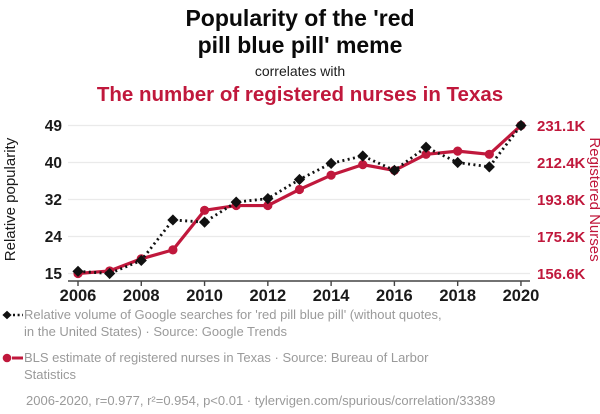  What do you see at coordinates (78, 295) in the screenshot?
I see `x-tick-label: 2006` at bounding box center [78, 295].